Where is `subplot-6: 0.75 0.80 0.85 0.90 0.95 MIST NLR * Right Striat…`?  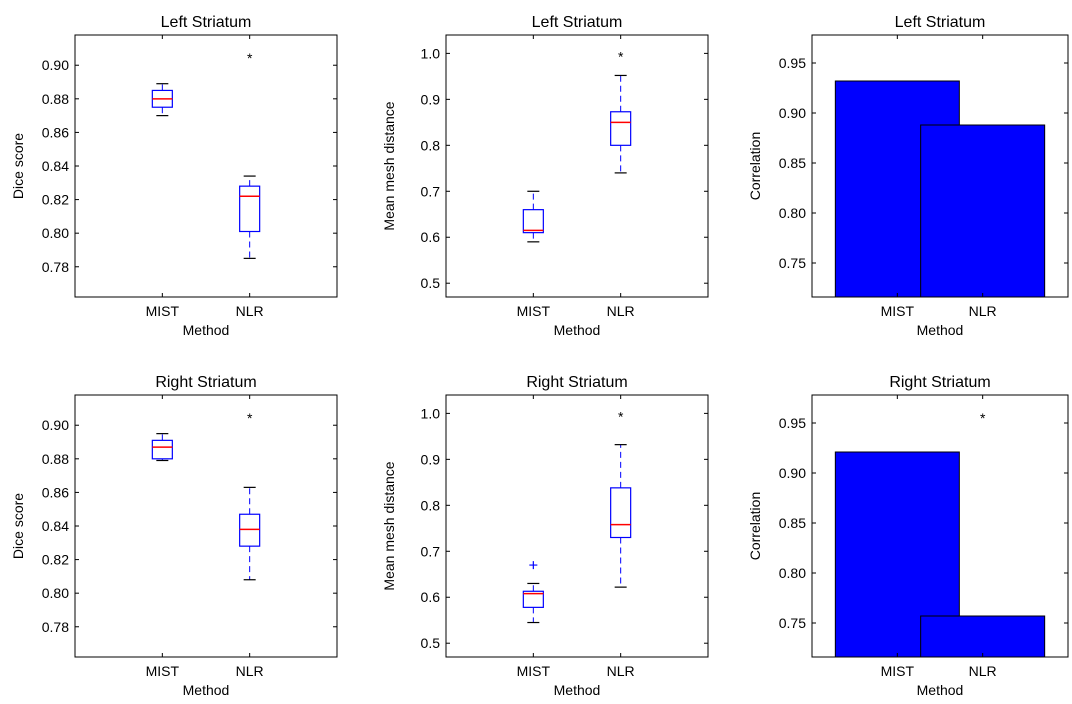
subplot-6: 0.75 0.80 0.85 0.90 0.95 MIST NLR * Right Striat… is located at coordinates (908, 536).